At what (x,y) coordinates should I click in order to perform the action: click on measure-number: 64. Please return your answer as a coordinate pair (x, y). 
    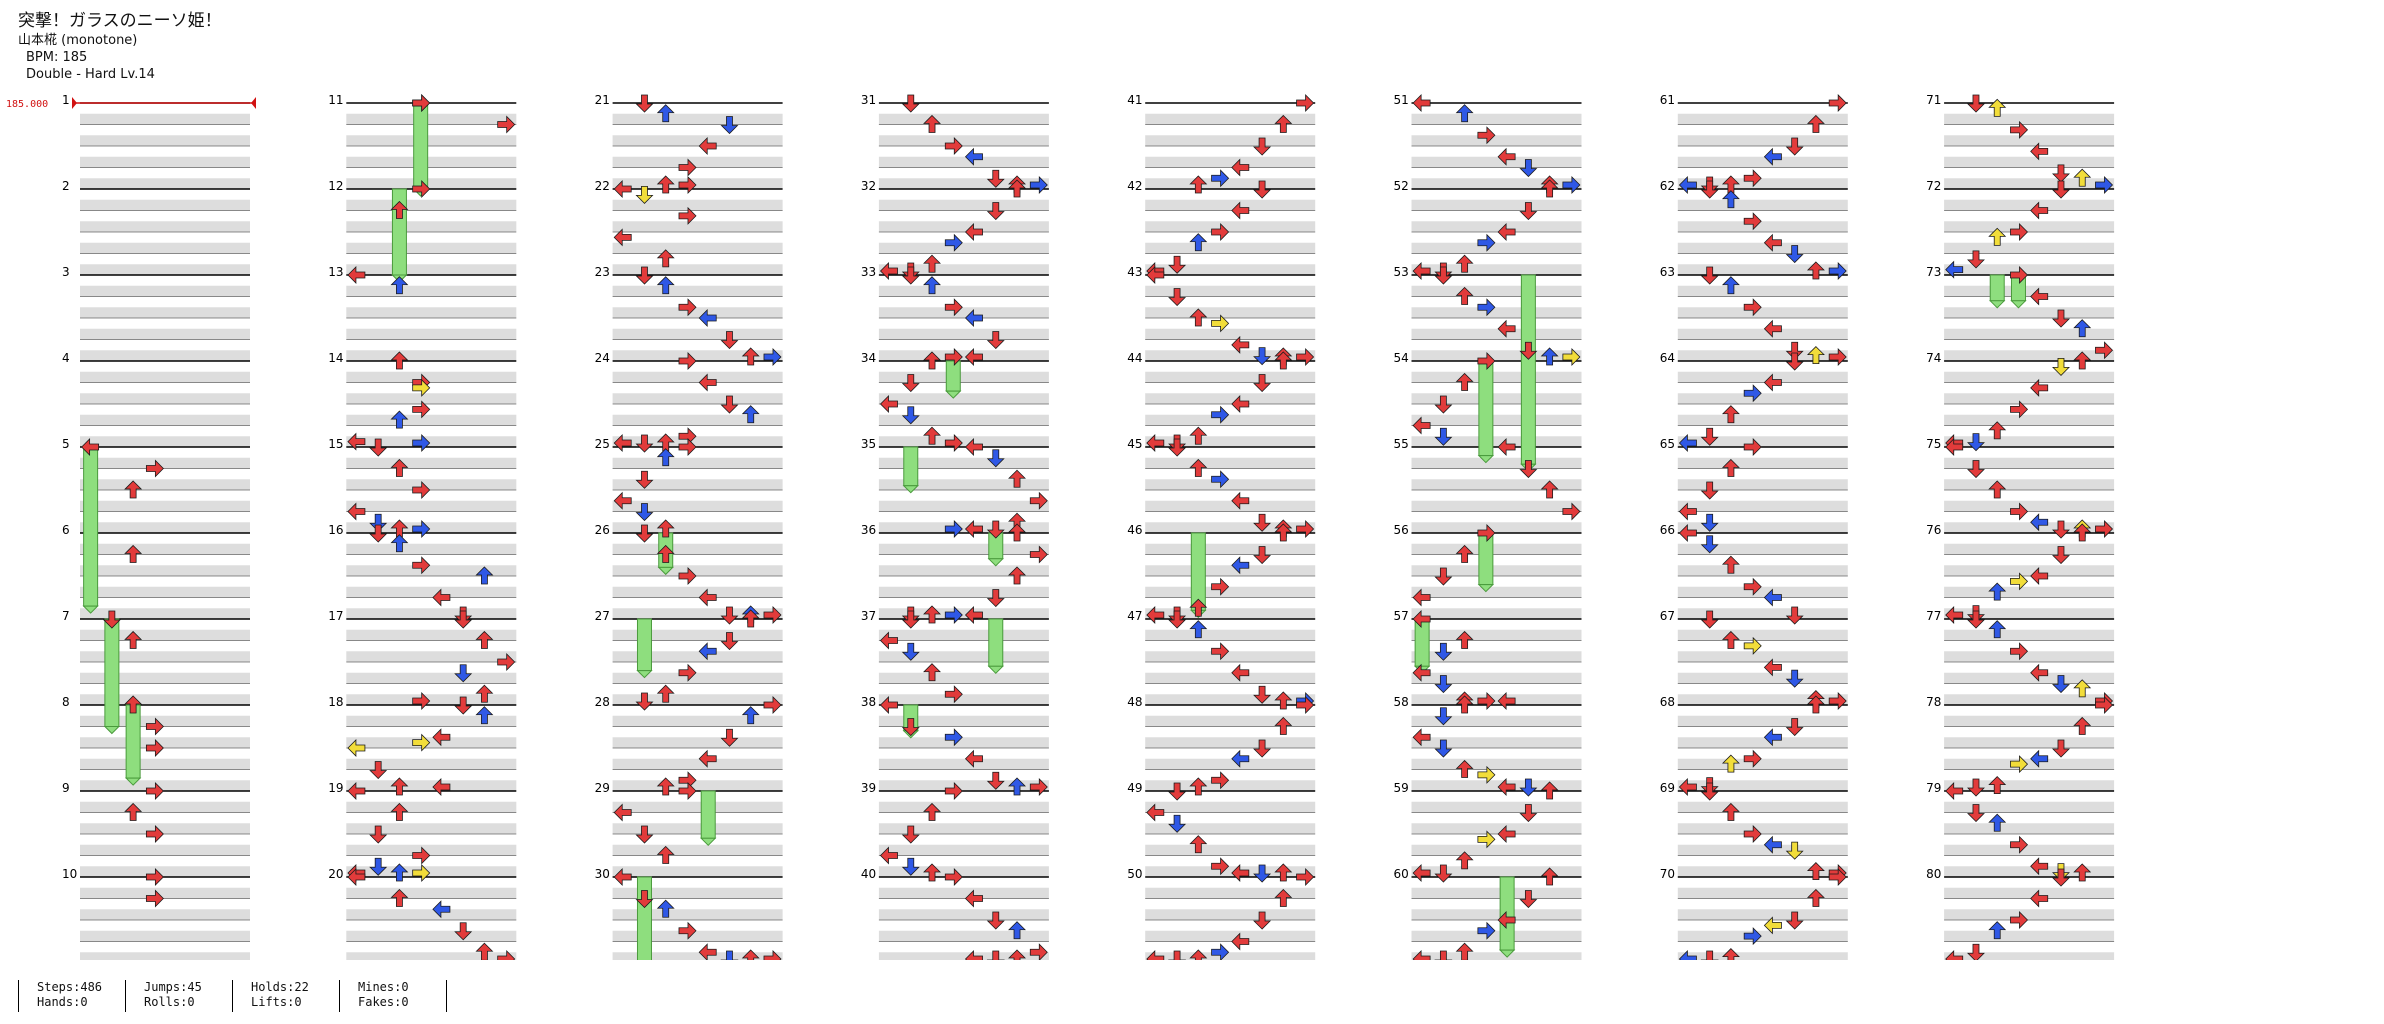
    Looking at the image, I should click on (1667, 358).